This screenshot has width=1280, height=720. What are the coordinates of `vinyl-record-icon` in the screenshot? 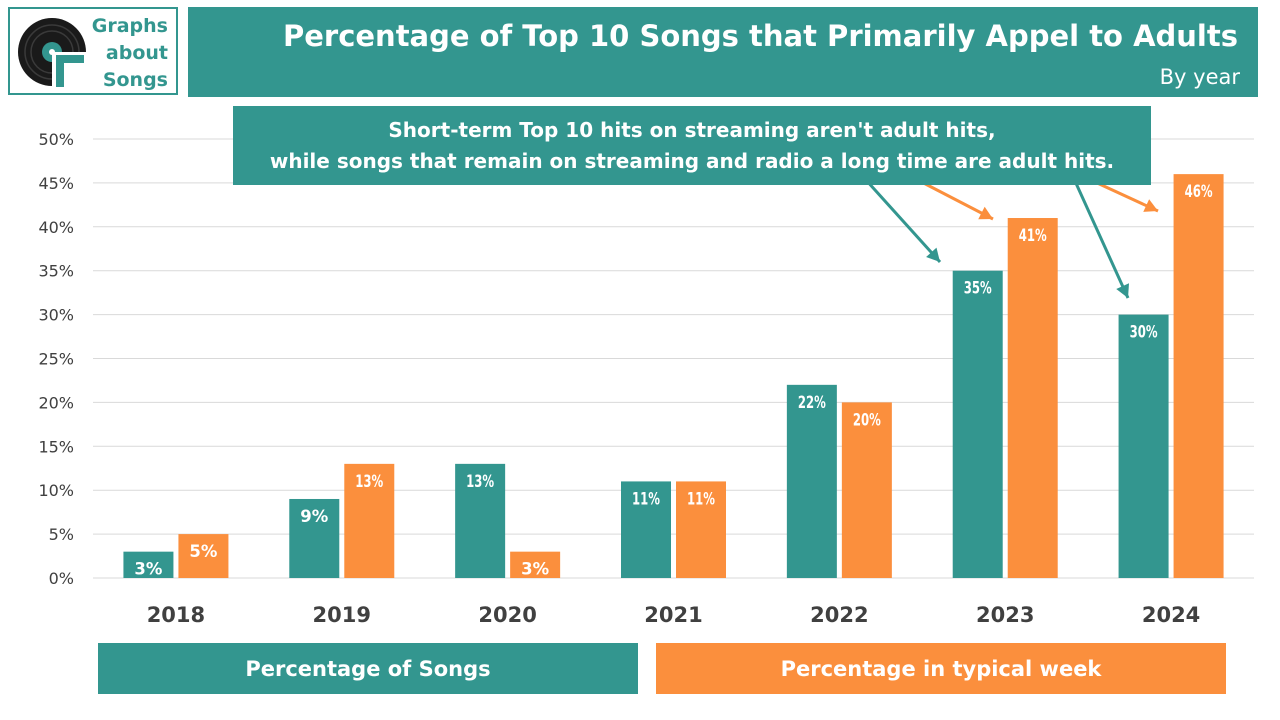 It's located at (54, 53).